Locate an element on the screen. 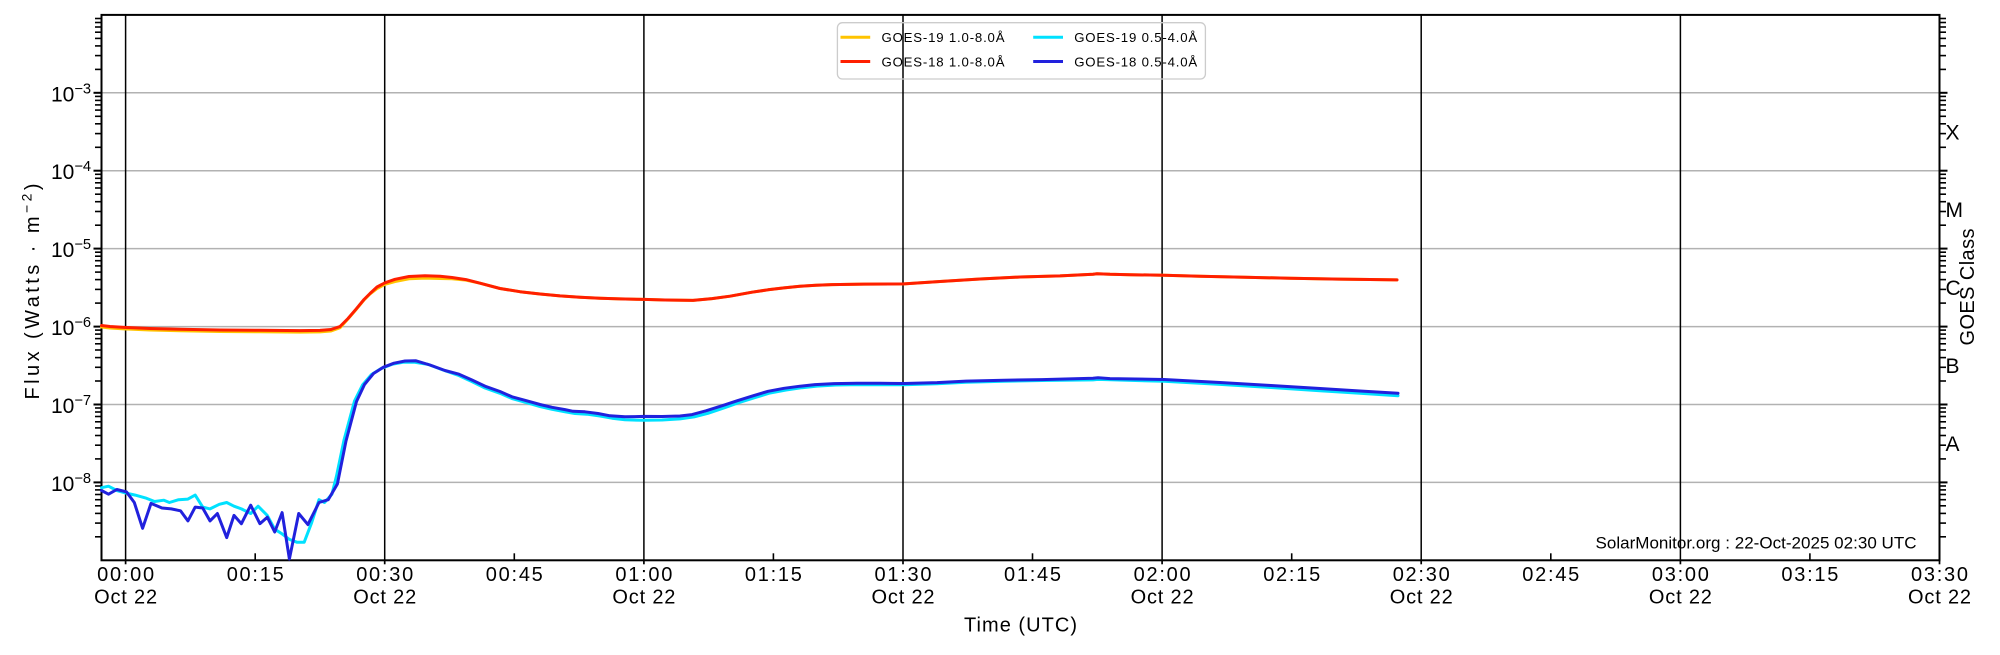  svg-text: GOES-18 1.0-8.0Å is located at coordinates (943, 61).